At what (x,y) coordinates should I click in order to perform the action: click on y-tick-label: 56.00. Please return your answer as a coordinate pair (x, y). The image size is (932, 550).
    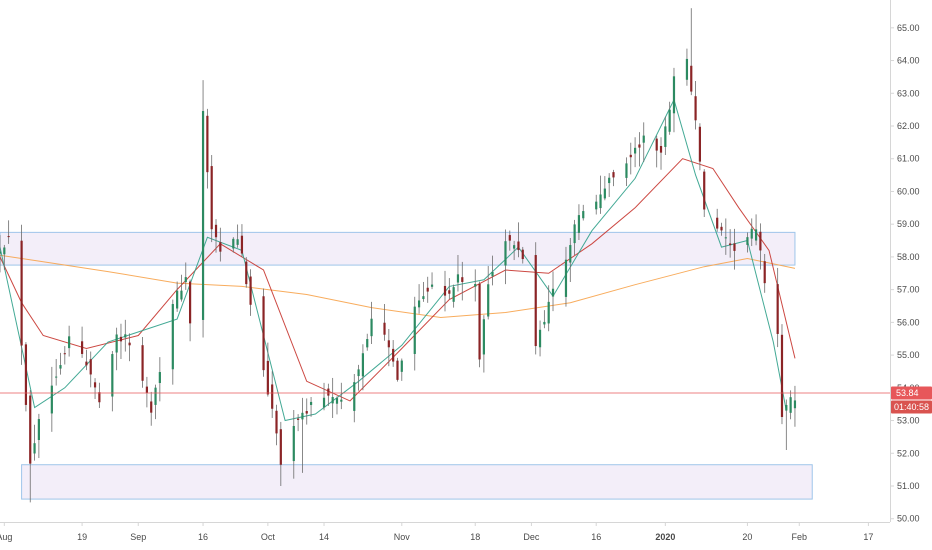
    Looking at the image, I should click on (908, 322).